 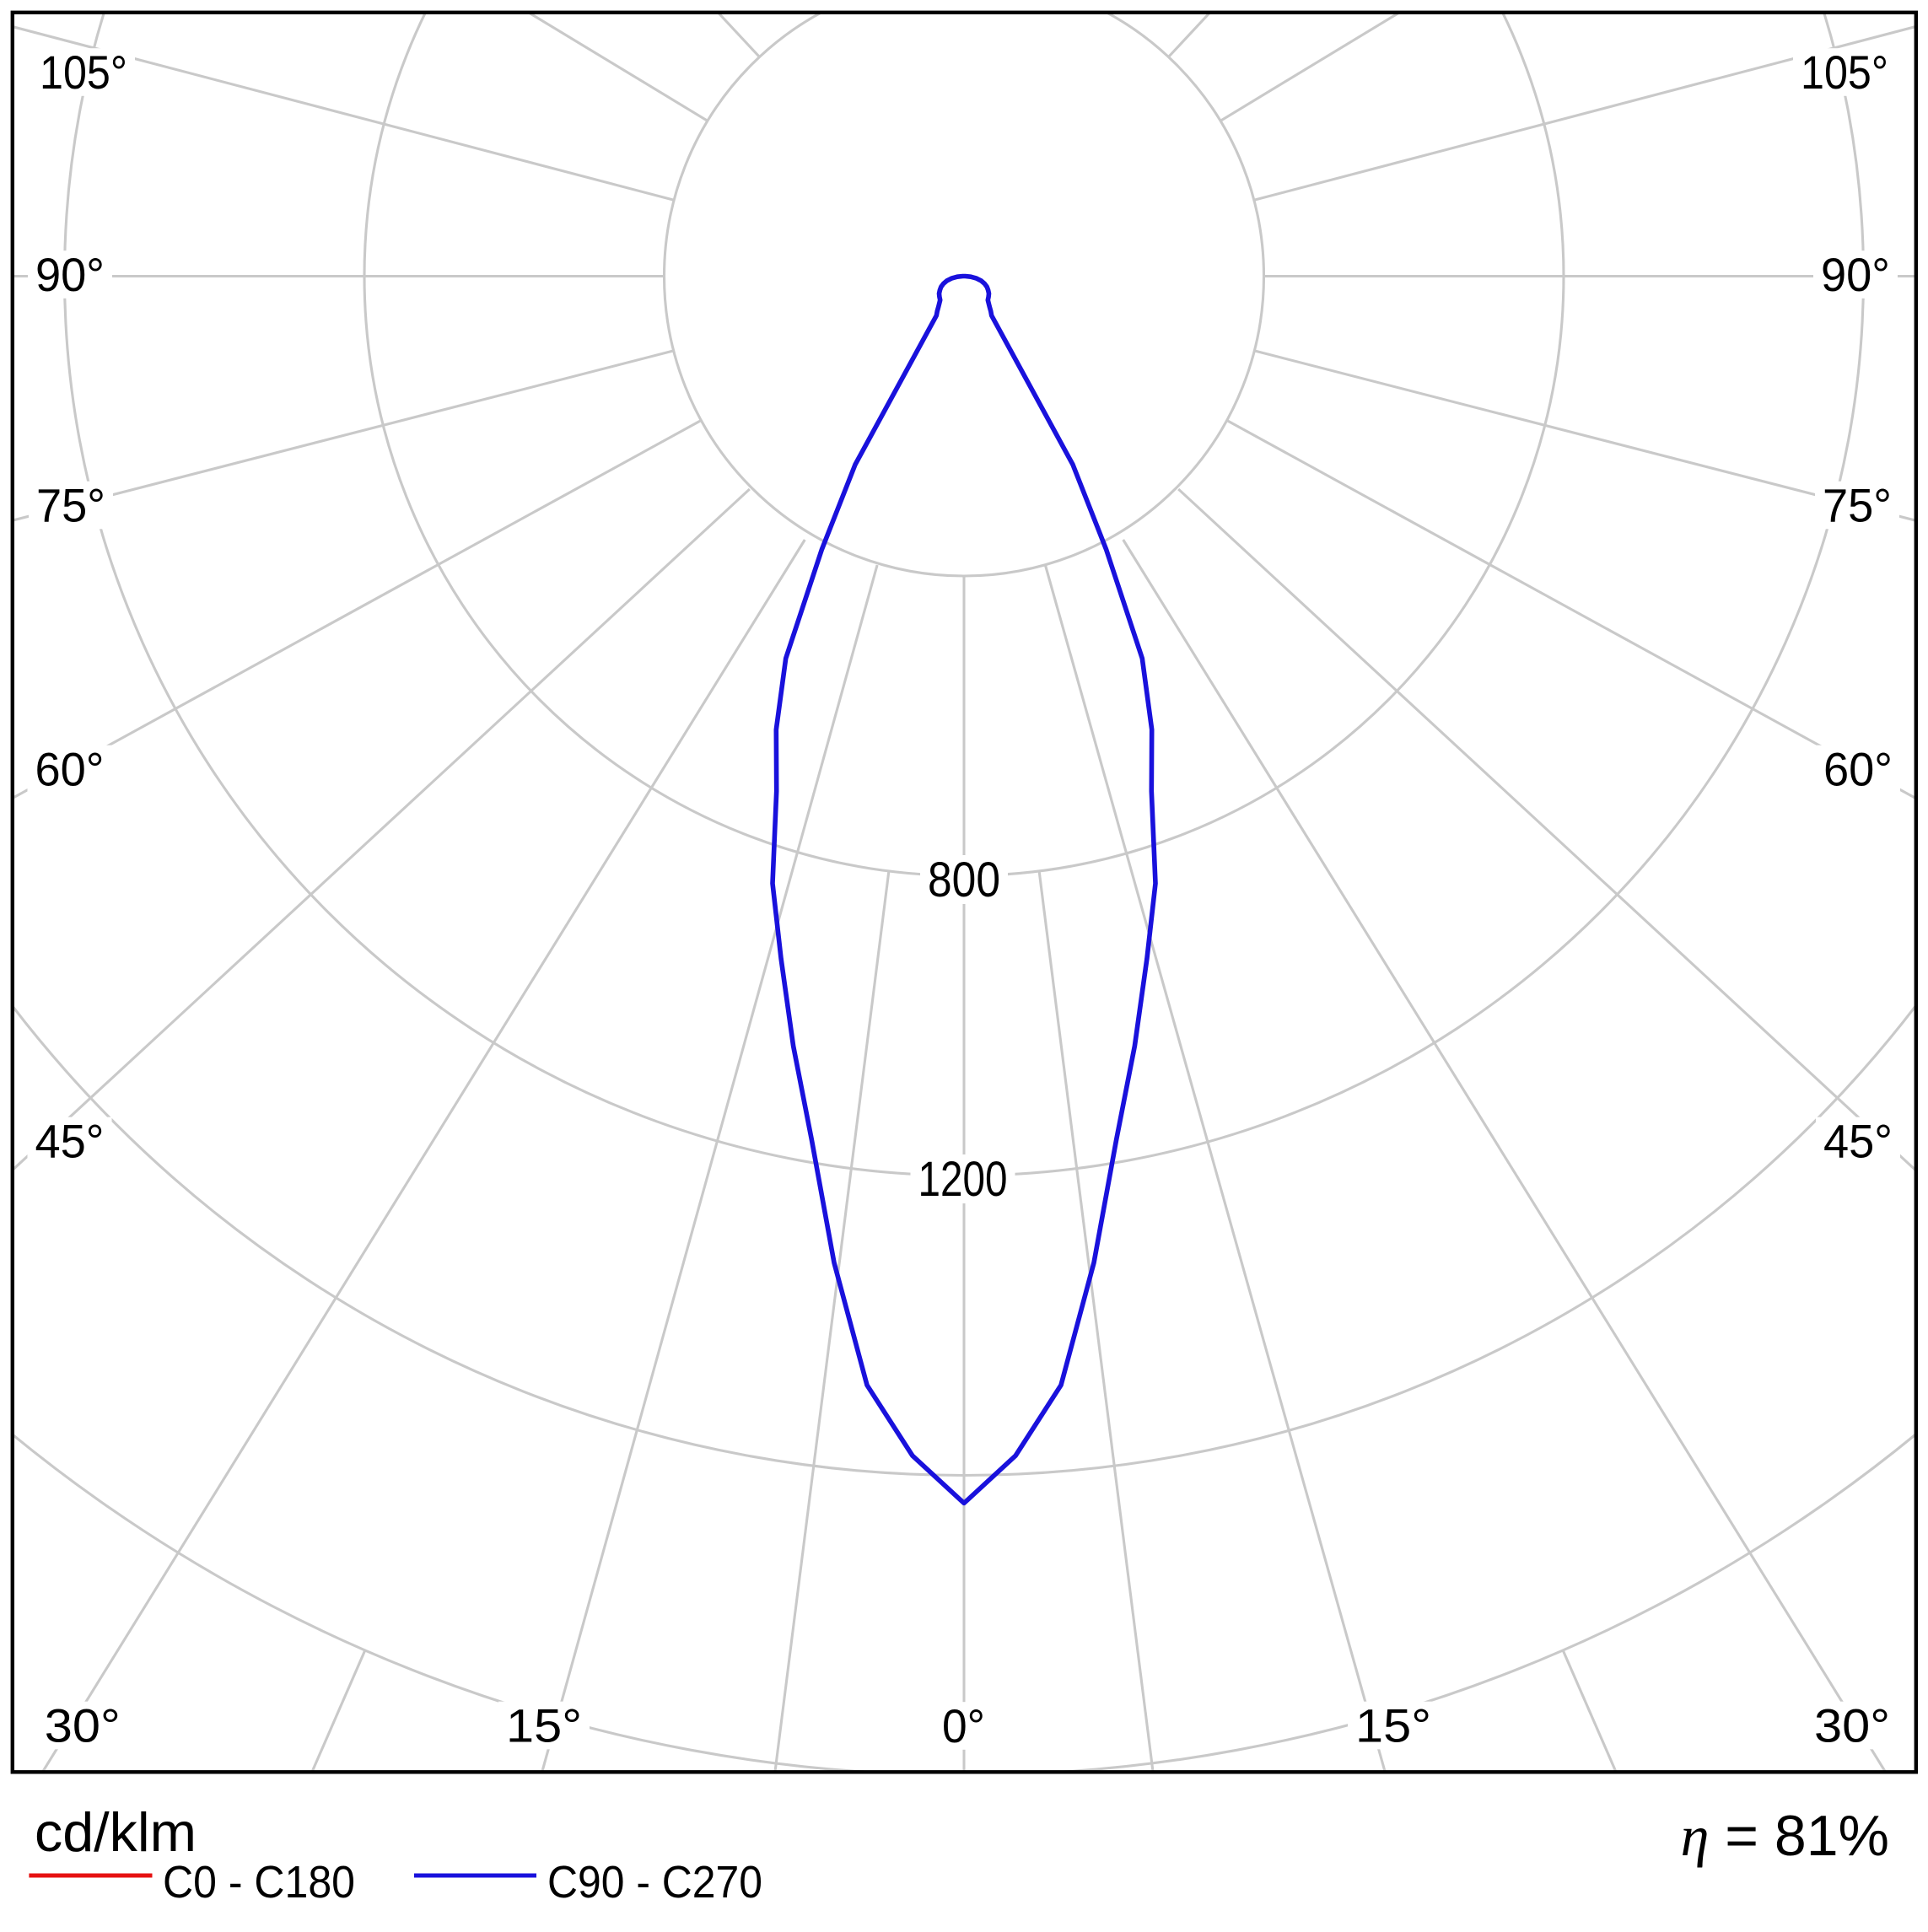 I want to click on svg-text: 1200, so click(x=963, y=1180).